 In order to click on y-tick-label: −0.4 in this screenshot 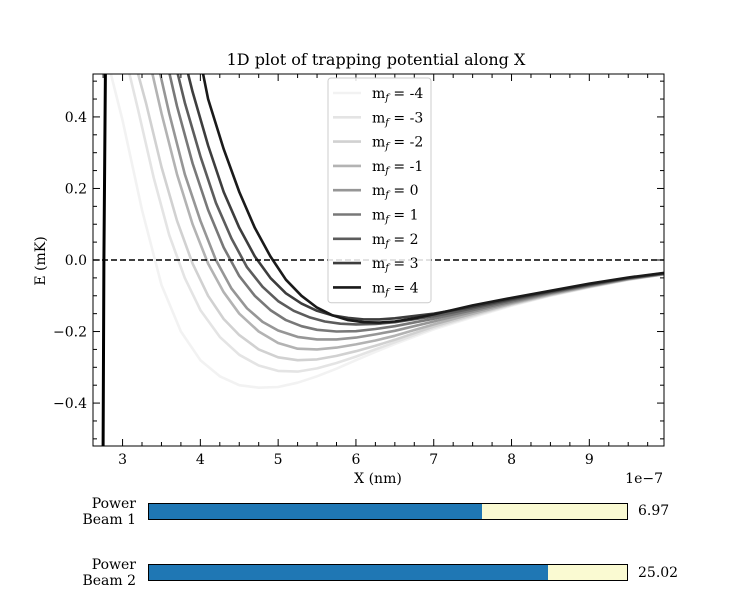, I will do `click(70, 404)`.